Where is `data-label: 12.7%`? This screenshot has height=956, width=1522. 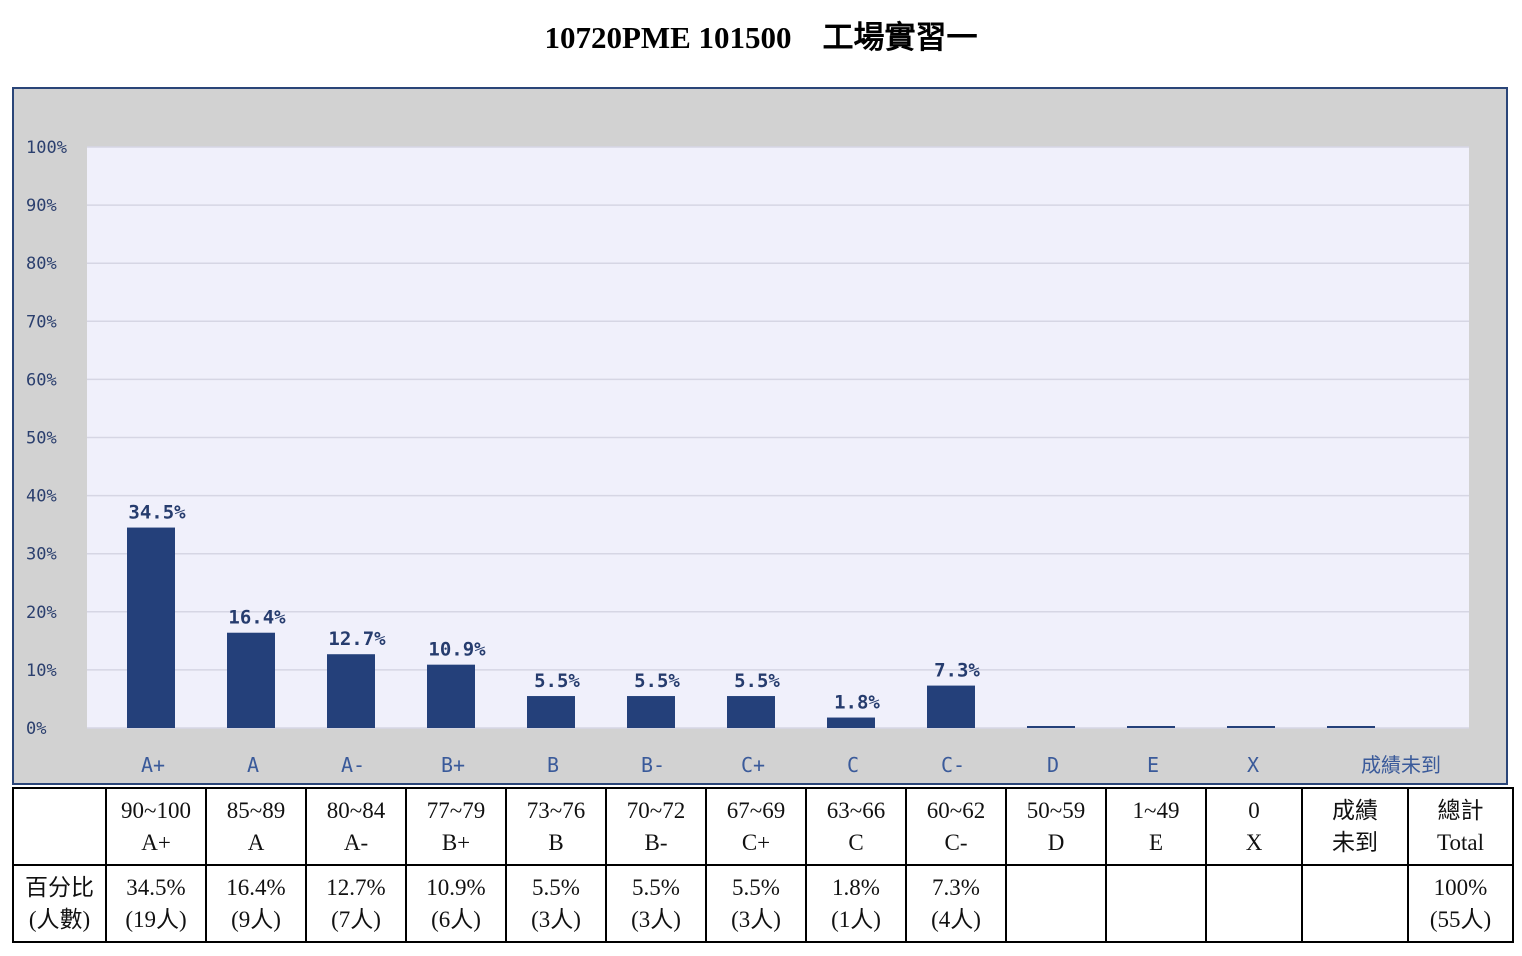 data-label: 12.7% is located at coordinates (357, 639).